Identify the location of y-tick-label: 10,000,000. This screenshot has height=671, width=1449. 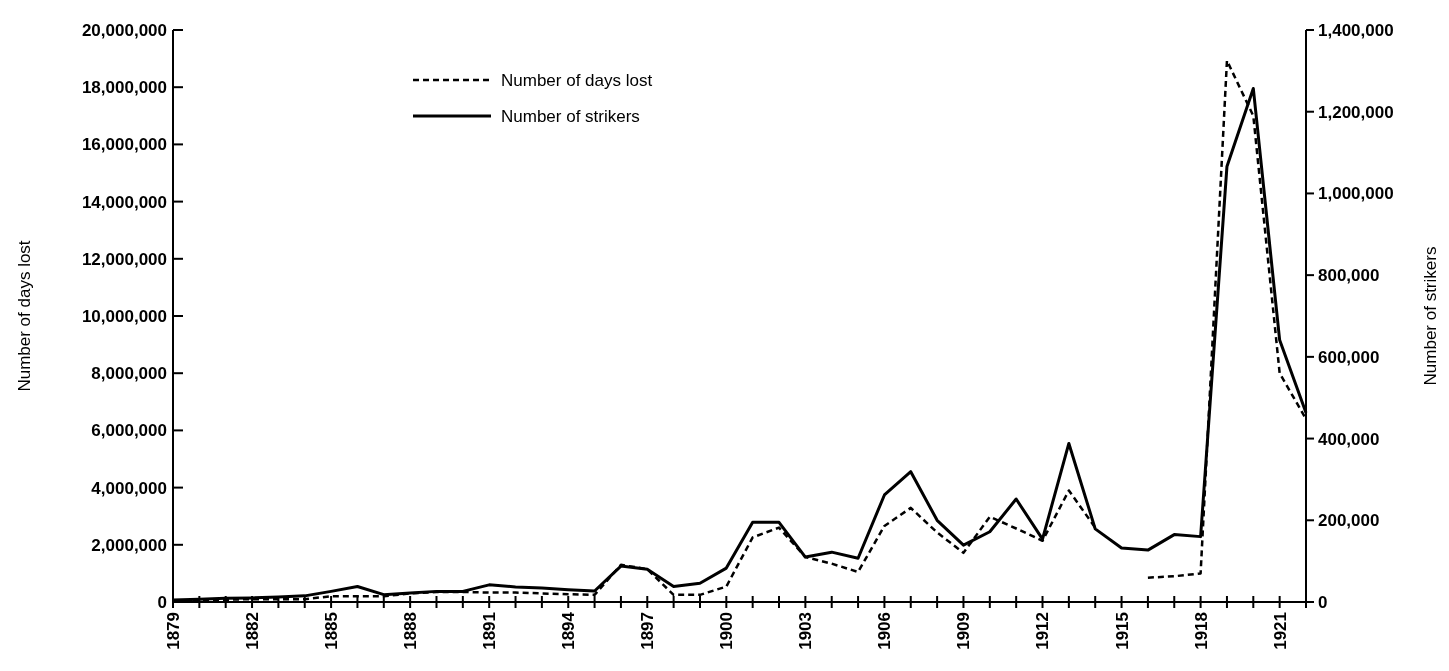
(124, 316).